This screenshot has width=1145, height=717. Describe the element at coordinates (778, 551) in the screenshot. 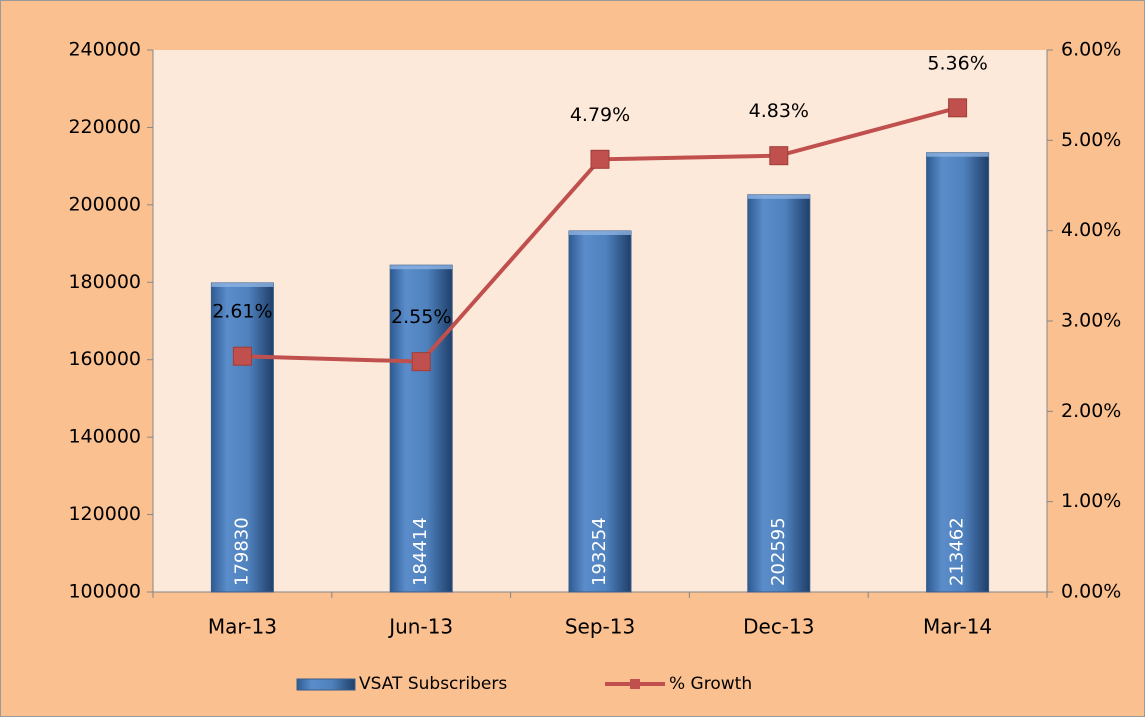

I see `bar-value-label: 202595` at that location.